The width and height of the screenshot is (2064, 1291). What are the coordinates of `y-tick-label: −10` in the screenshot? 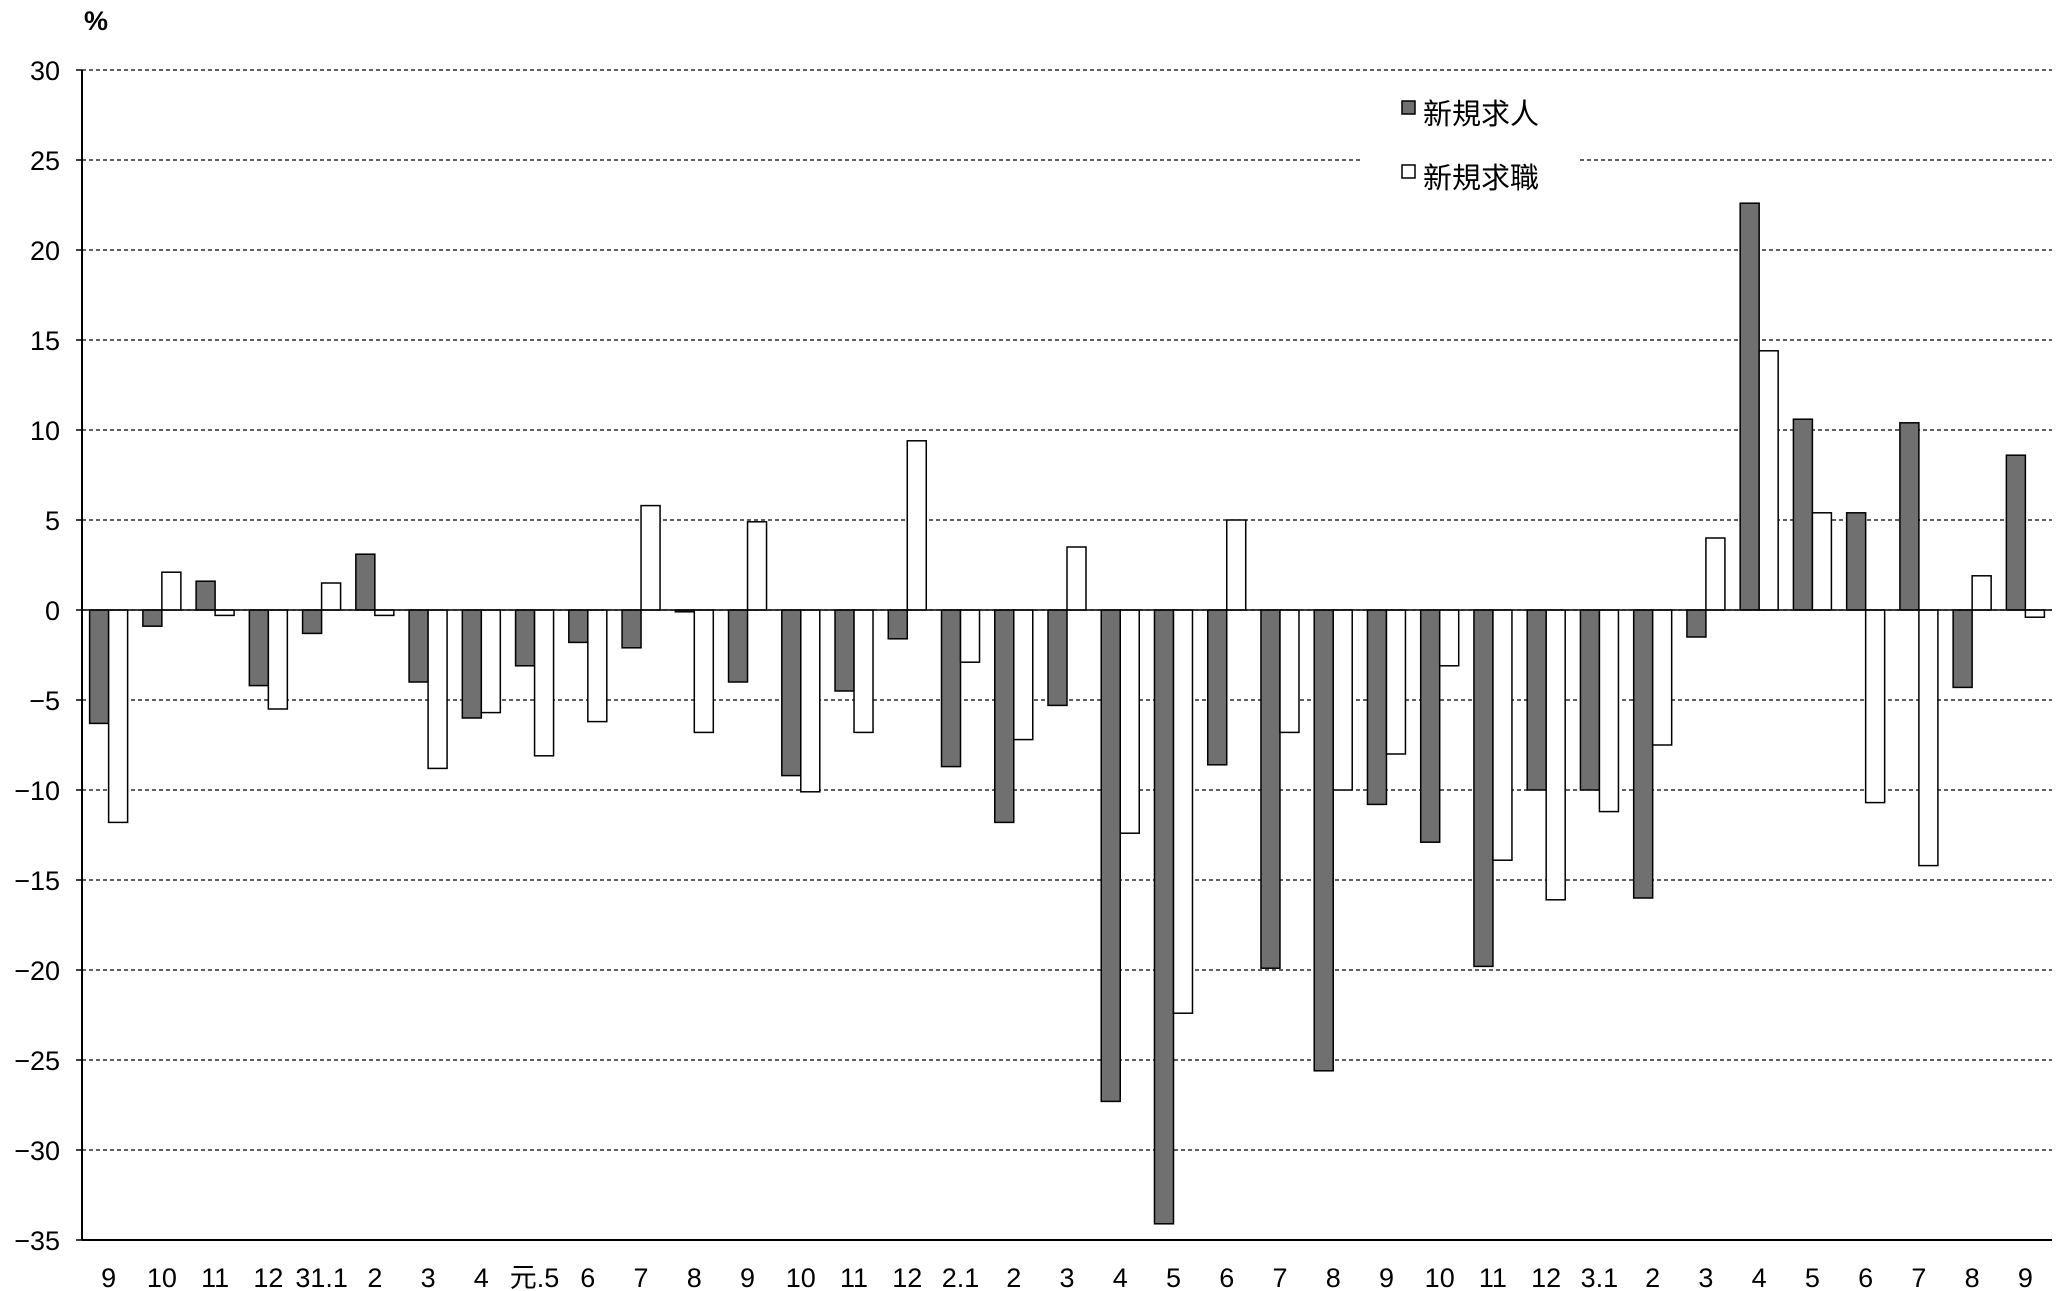 It's located at (37, 791).